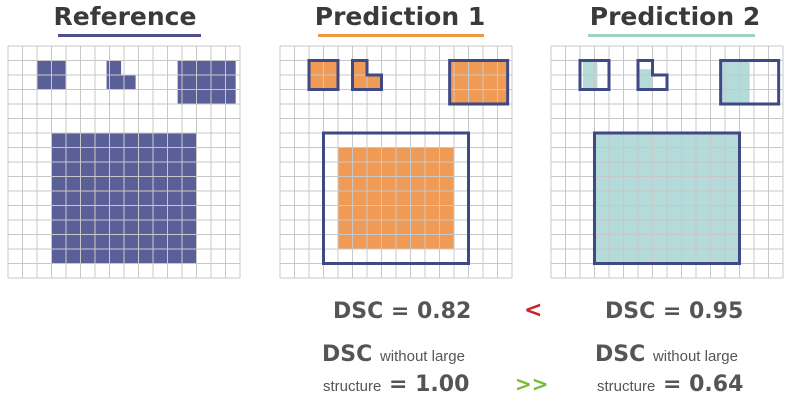 This screenshot has width=805, height=411. Describe the element at coordinates (750, 82) in the screenshot. I see `pred2-rect-outline` at that location.